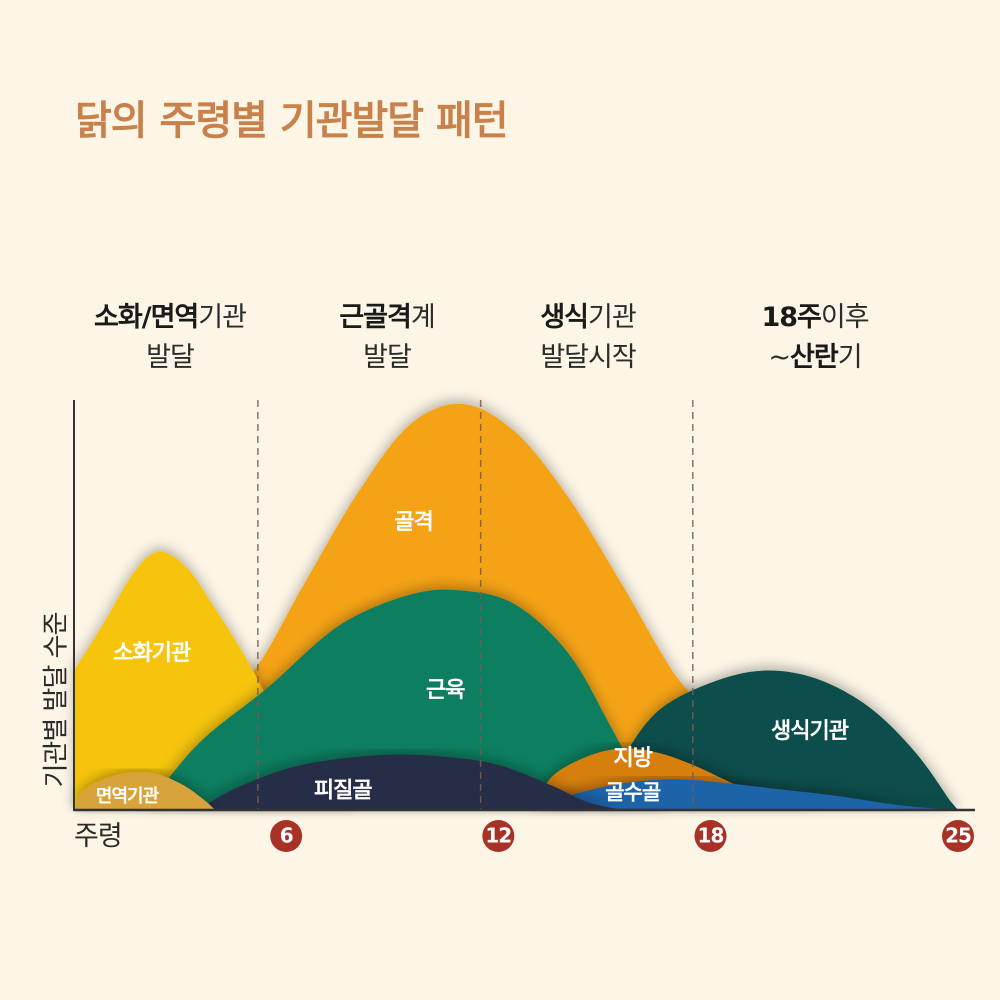 This screenshot has width=1000, height=1000. I want to click on stage-4-prefix: ~, so click(779, 357).